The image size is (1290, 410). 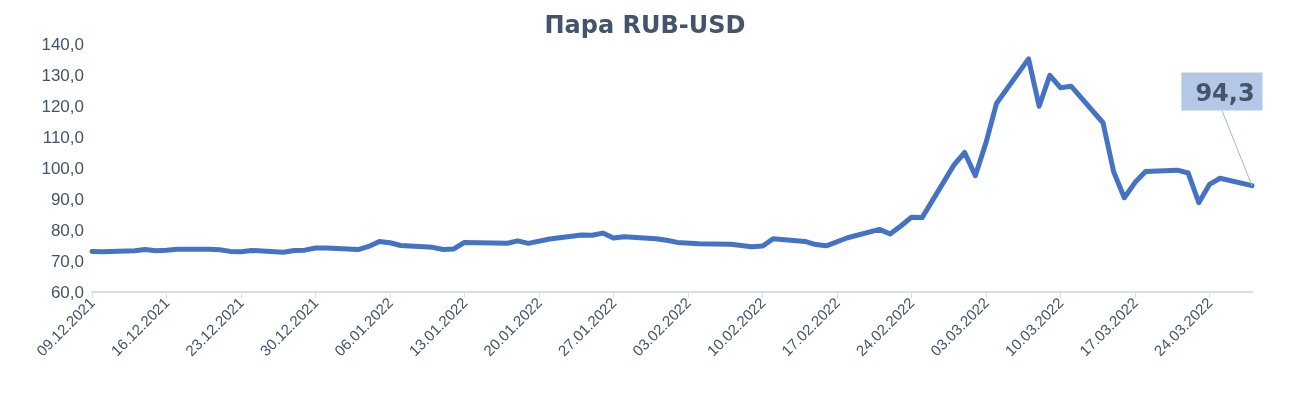 I want to click on y-tick-label: 60,0, so click(x=67, y=292).